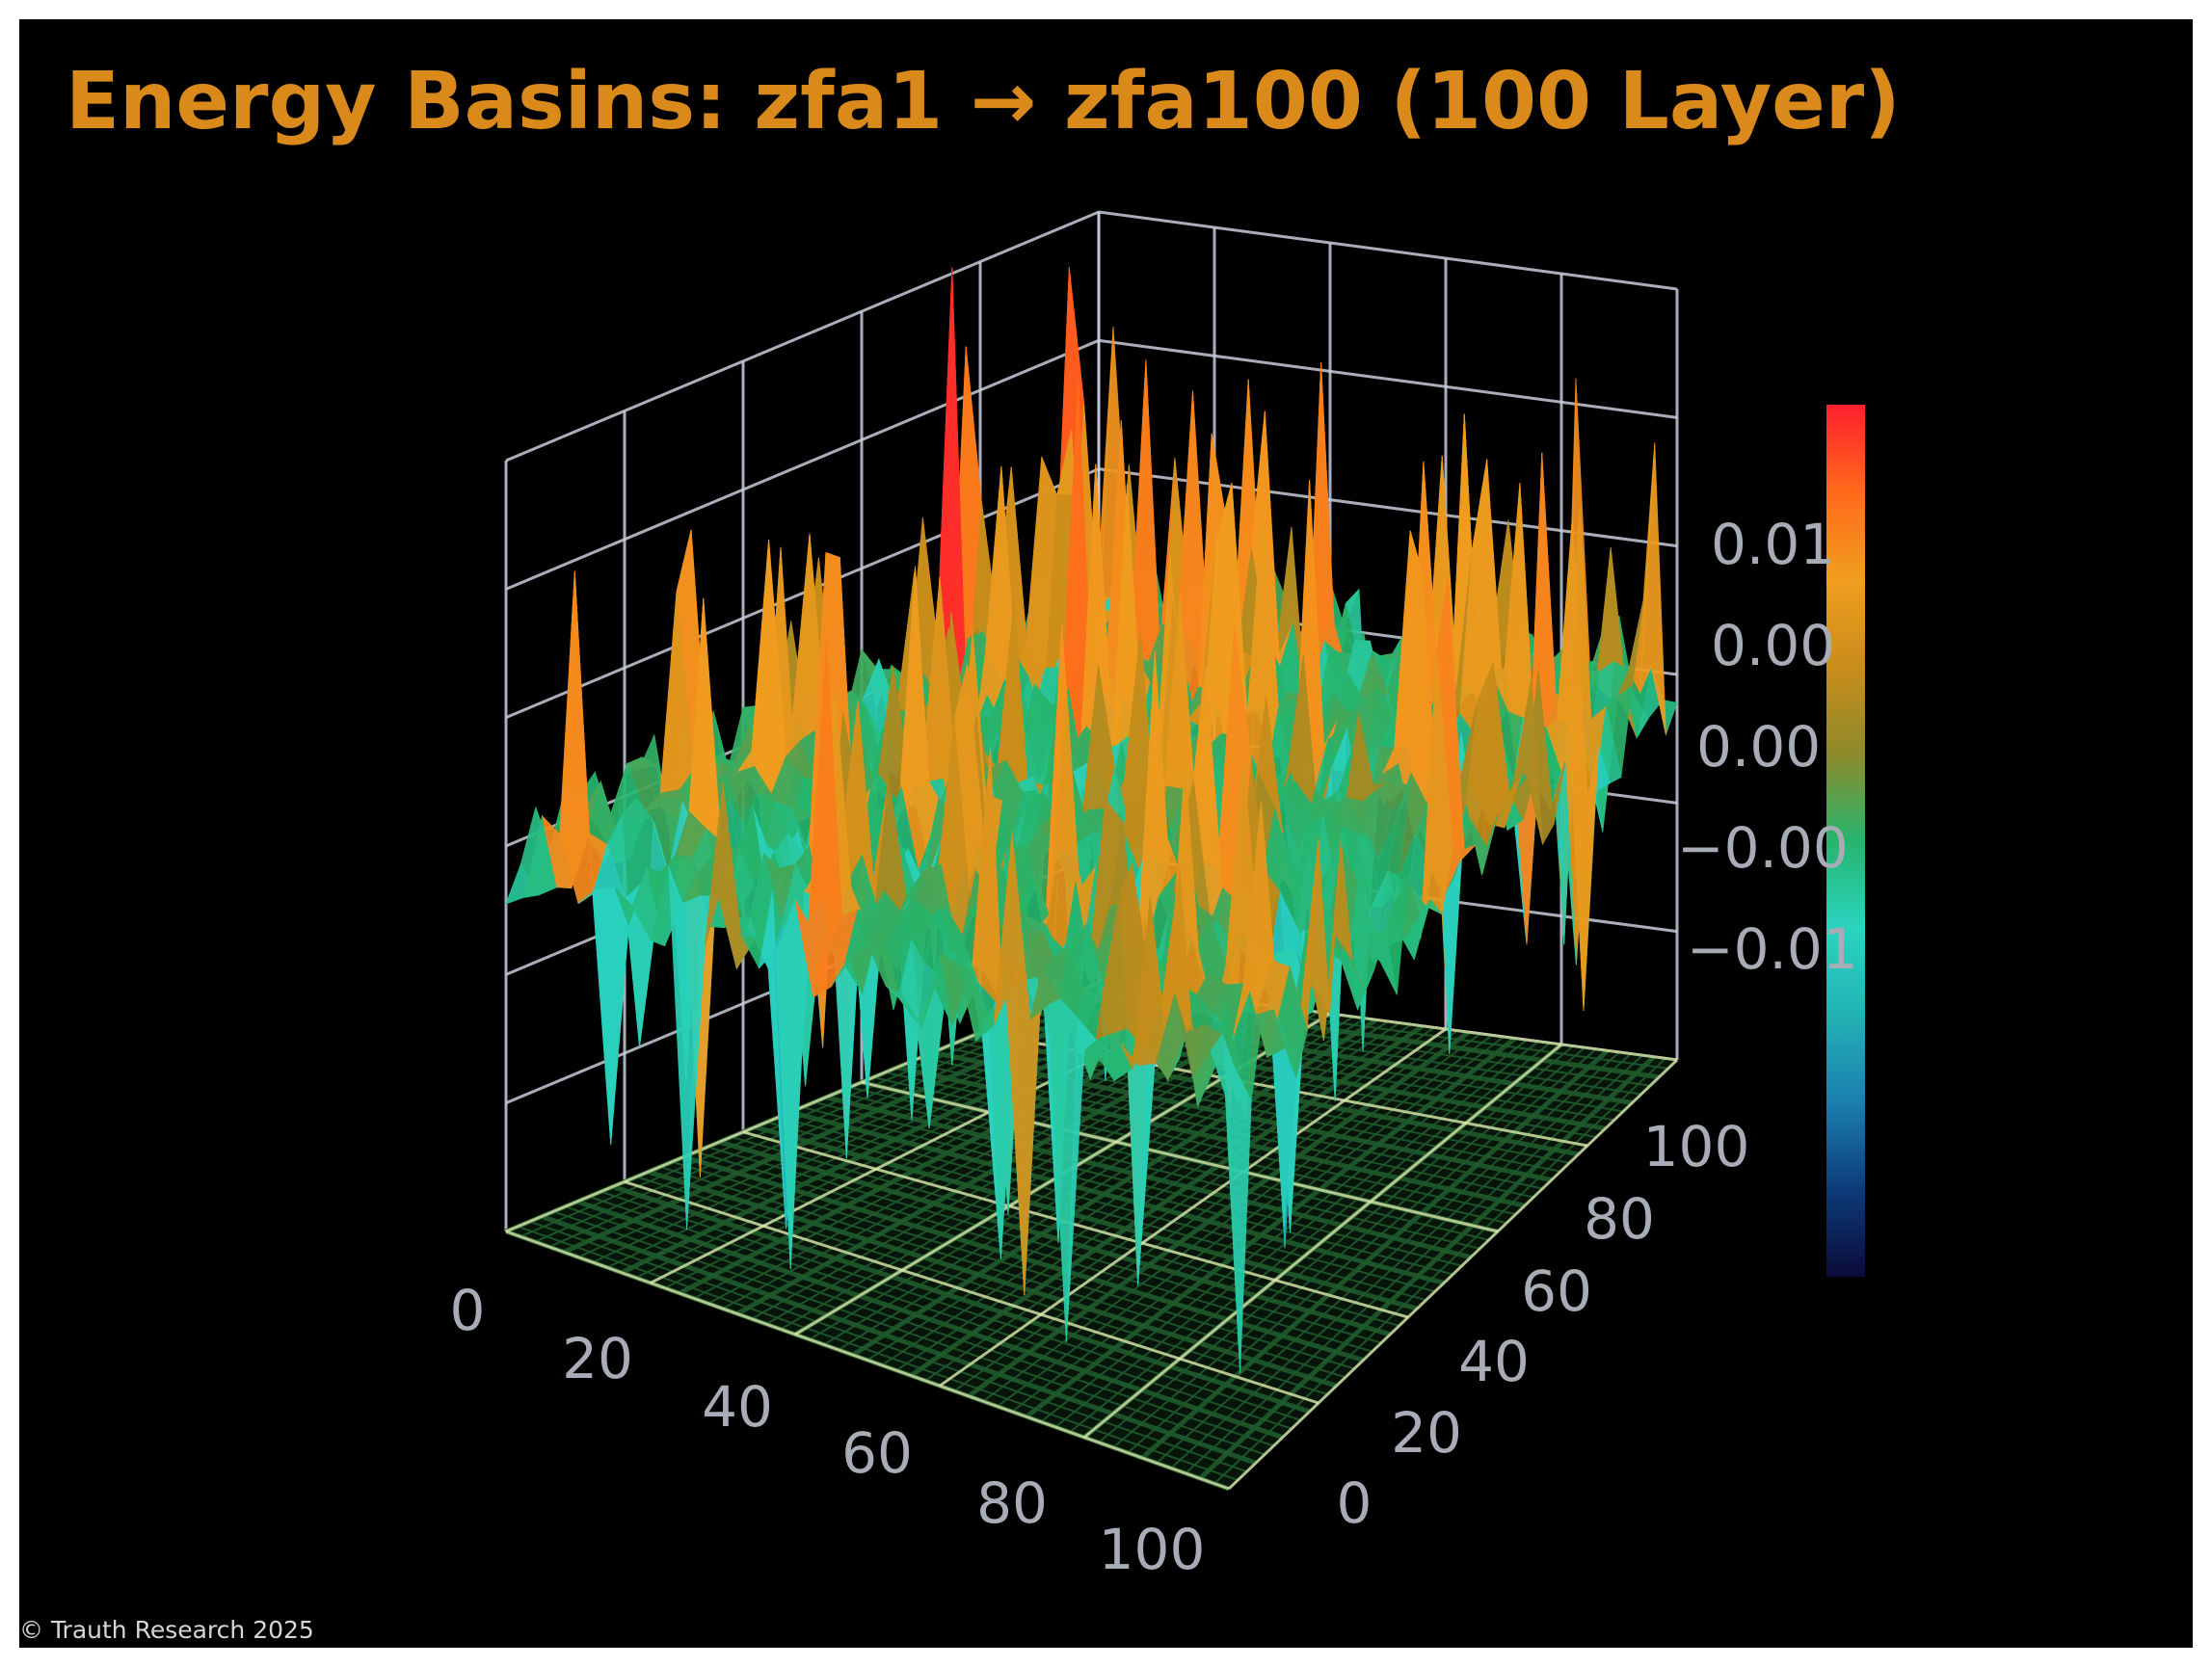 The image size is (2212, 1667). Describe the element at coordinates (1696, 1146) in the screenshot. I see `y-tick-label: 100` at that location.